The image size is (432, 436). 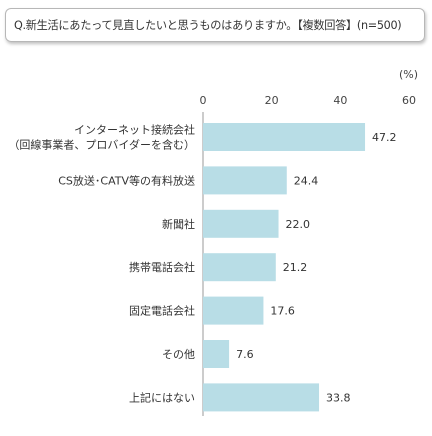 What do you see at coordinates (162, 397) in the screenshot?
I see `category-label: 上記にはない` at bounding box center [162, 397].